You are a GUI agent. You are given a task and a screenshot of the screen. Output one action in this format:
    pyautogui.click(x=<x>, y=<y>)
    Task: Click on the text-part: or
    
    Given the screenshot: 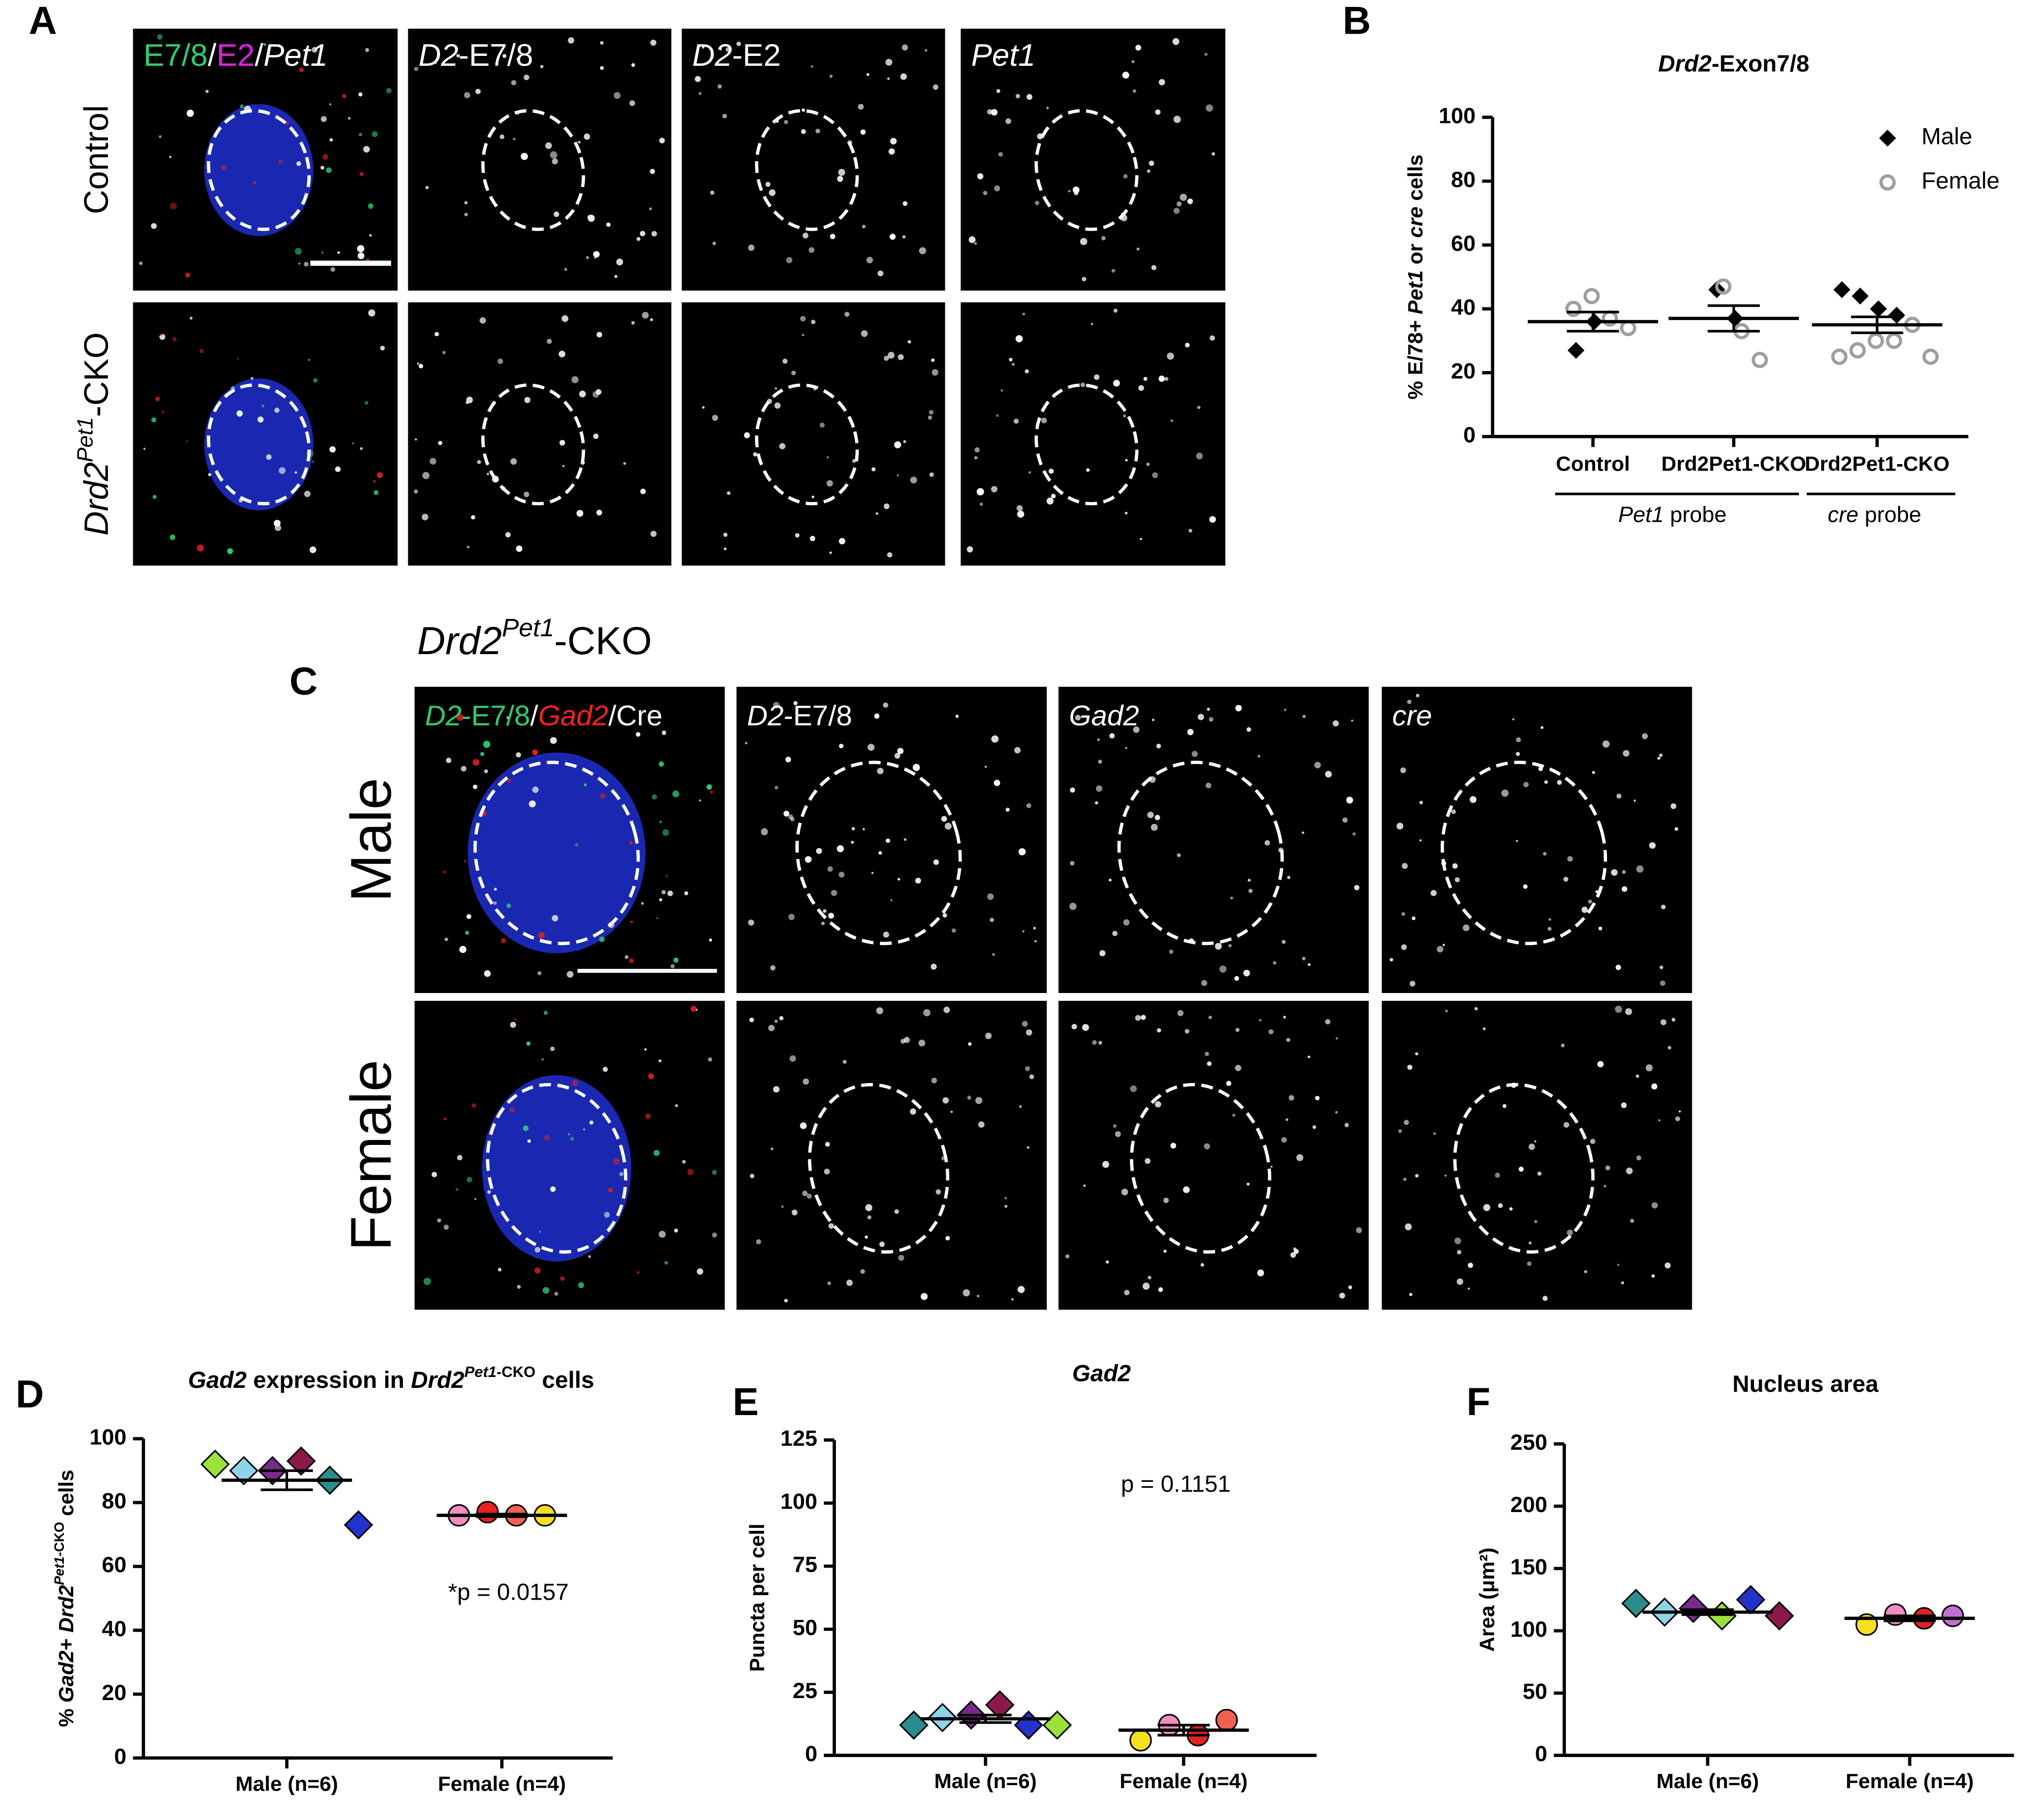 What is the action you would take?
    pyautogui.click(x=1415, y=254)
    